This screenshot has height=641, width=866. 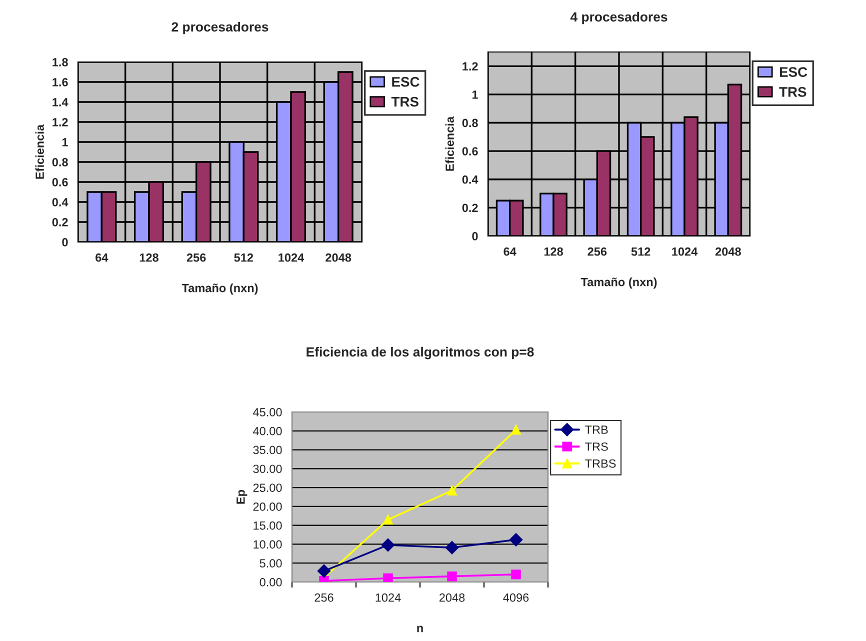 I want to click on y-tick-label: 1.6, so click(x=60, y=82).